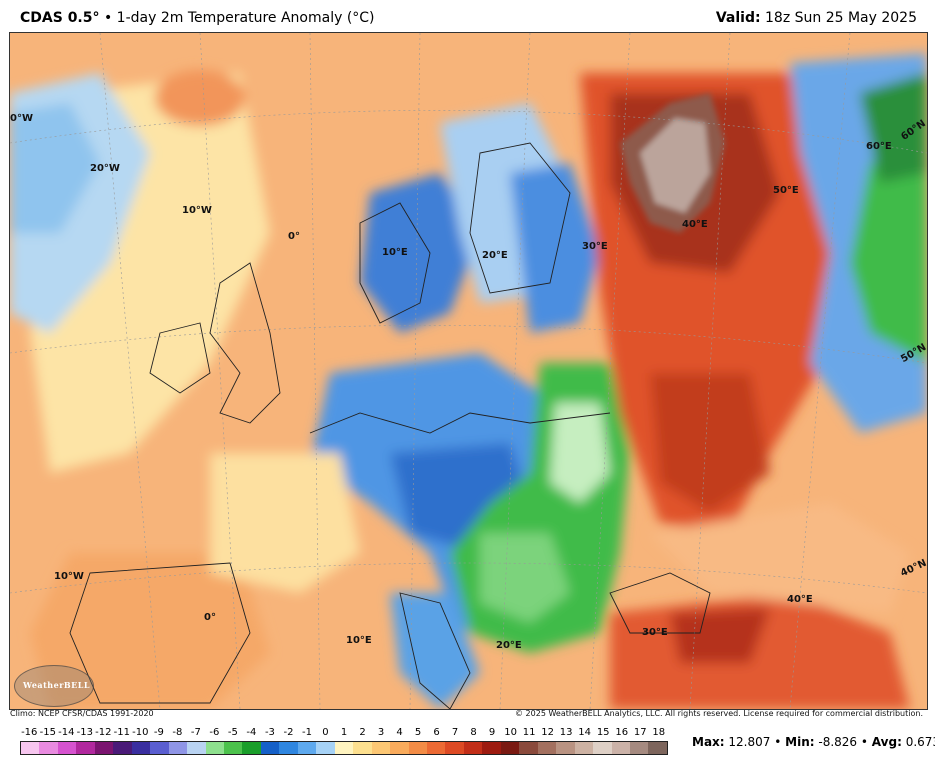 The width and height of the screenshot is (935, 768). What do you see at coordinates (47, 732) in the screenshot?
I see `color-scale-tick-label: -15` at bounding box center [47, 732].